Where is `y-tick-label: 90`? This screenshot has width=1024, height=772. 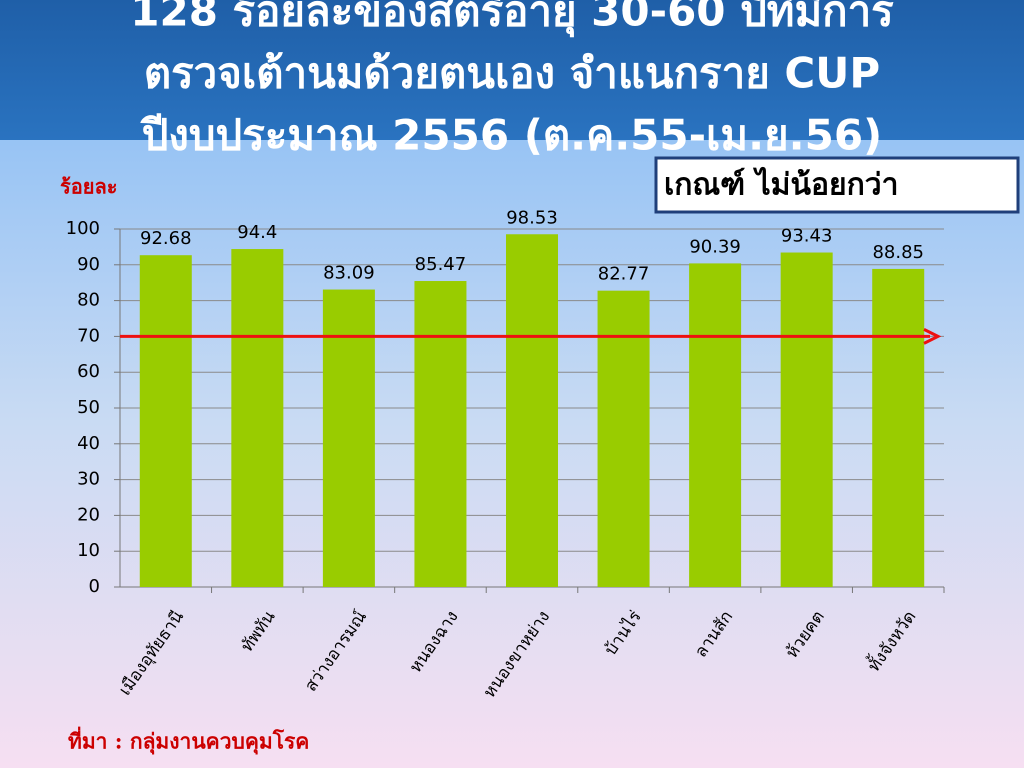 y-tick-label: 90 is located at coordinates (88, 264).